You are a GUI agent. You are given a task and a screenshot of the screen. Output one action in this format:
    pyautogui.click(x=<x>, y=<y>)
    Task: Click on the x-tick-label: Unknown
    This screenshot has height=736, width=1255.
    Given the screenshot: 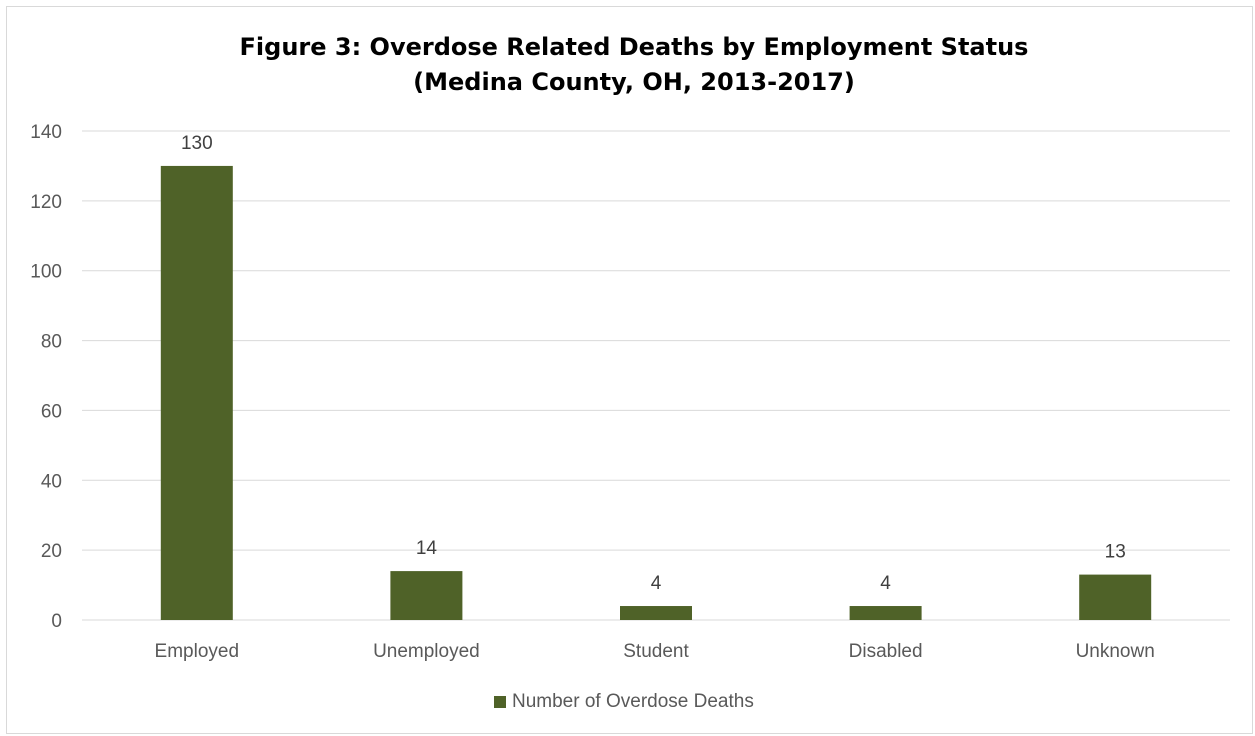 What is the action you would take?
    pyautogui.click(x=1115, y=651)
    